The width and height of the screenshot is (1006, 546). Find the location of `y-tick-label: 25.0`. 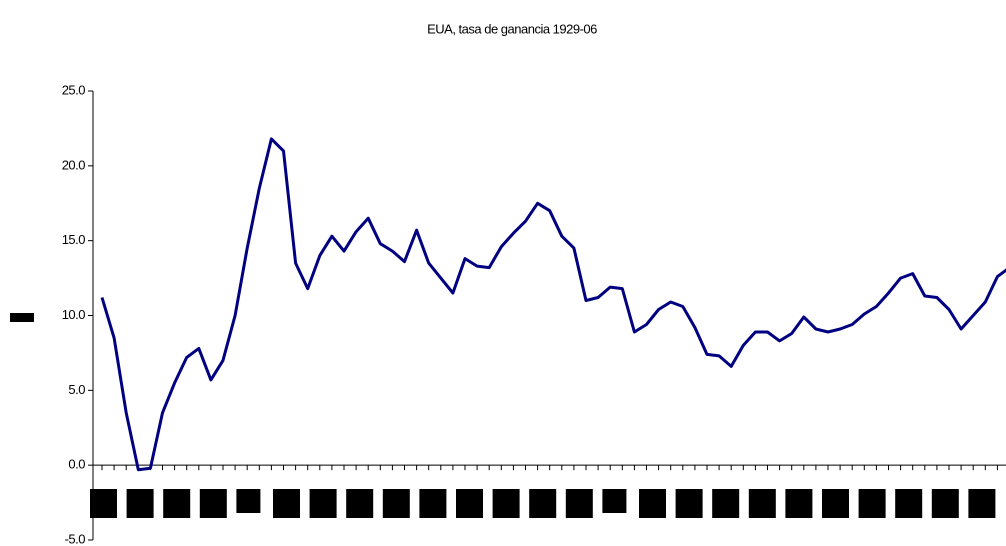

y-tick-label: 25.0 is located at coordinates (74, 89).